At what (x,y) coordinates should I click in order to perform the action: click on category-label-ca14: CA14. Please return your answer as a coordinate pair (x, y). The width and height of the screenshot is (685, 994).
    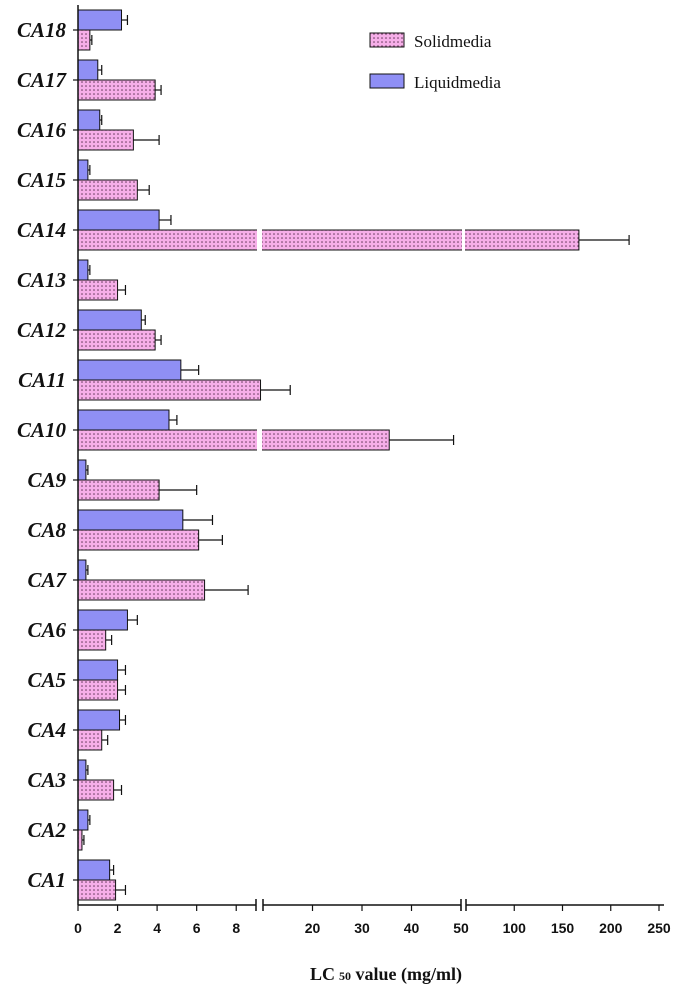
    Looking at the image, I should click on (41, 230).